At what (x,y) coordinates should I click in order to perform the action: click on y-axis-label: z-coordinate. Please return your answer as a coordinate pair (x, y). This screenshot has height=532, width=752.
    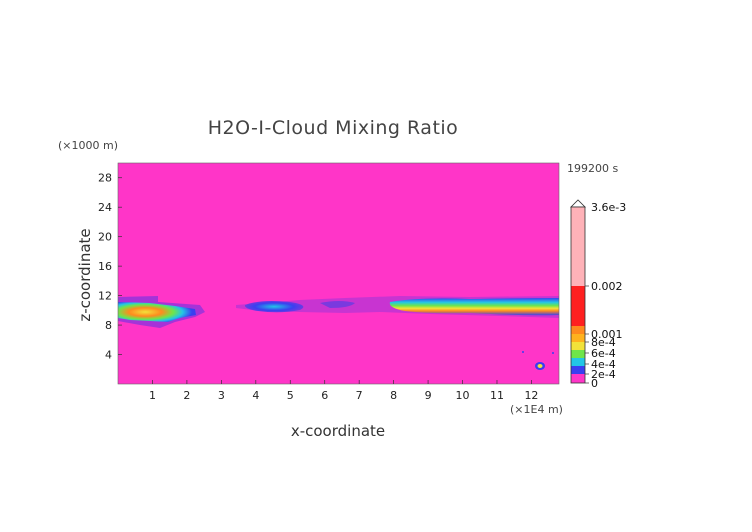
    Looking at the image, I should click on (85, 274).